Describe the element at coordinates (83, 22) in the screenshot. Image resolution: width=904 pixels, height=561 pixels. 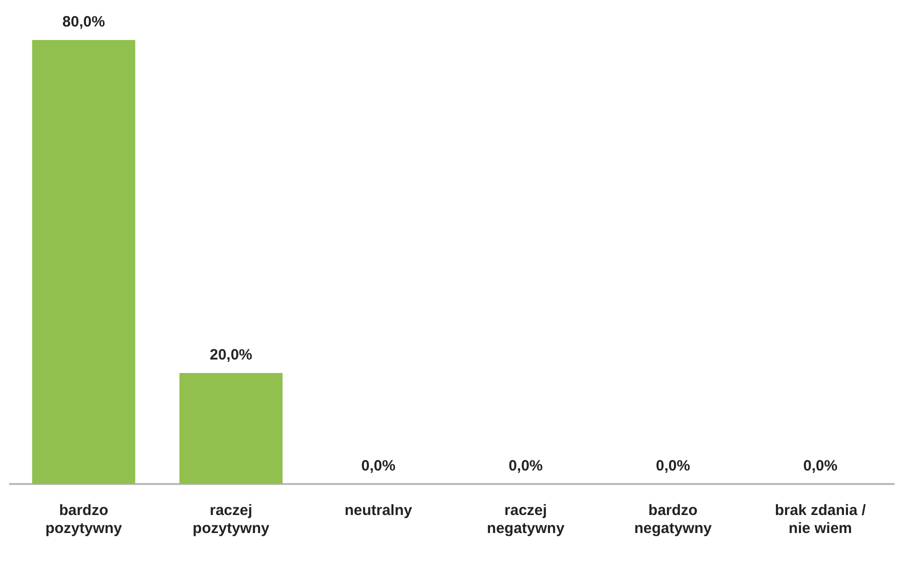
I see `data-label: 80,0%` at that location.